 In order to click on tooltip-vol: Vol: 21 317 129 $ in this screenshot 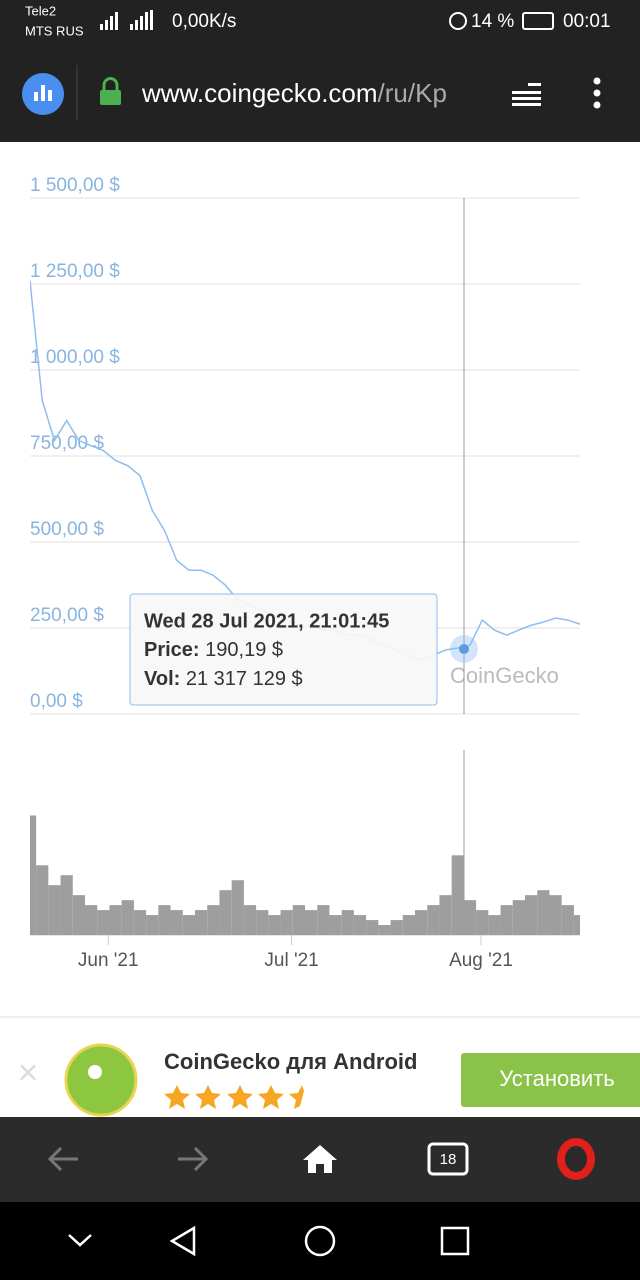, I will do `click(223, 679)`.